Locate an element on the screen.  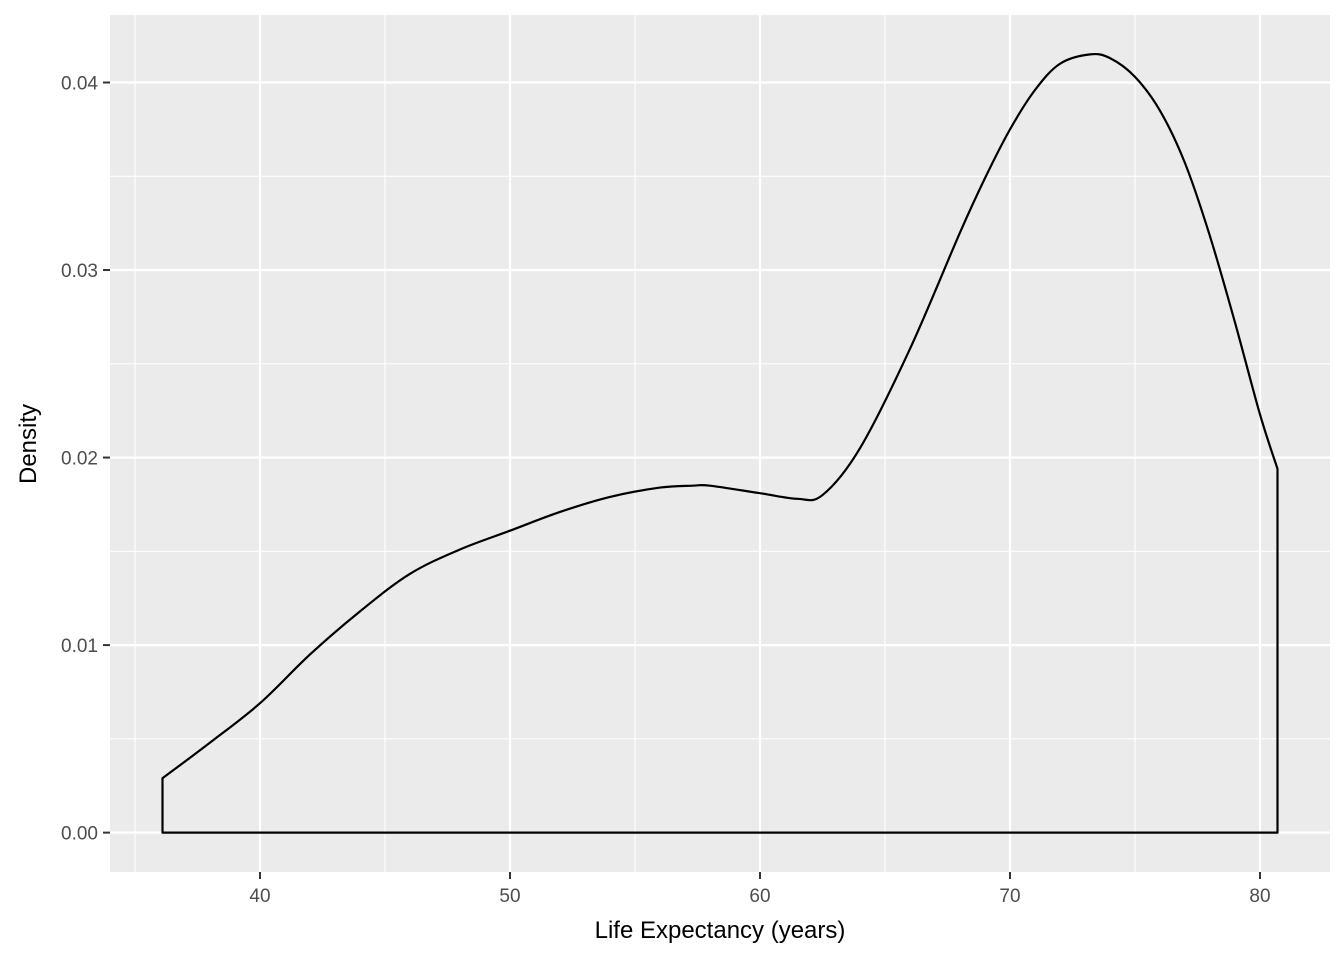
y-tick-label: 0.03 is located at coordinates (79, 271).